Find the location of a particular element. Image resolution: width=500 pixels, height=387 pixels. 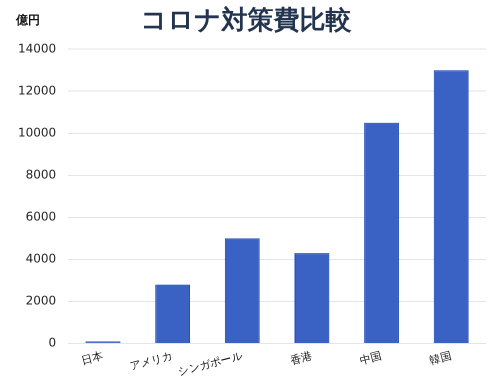

x-tick-label: 韓国 is located at coordinates (440, 358).